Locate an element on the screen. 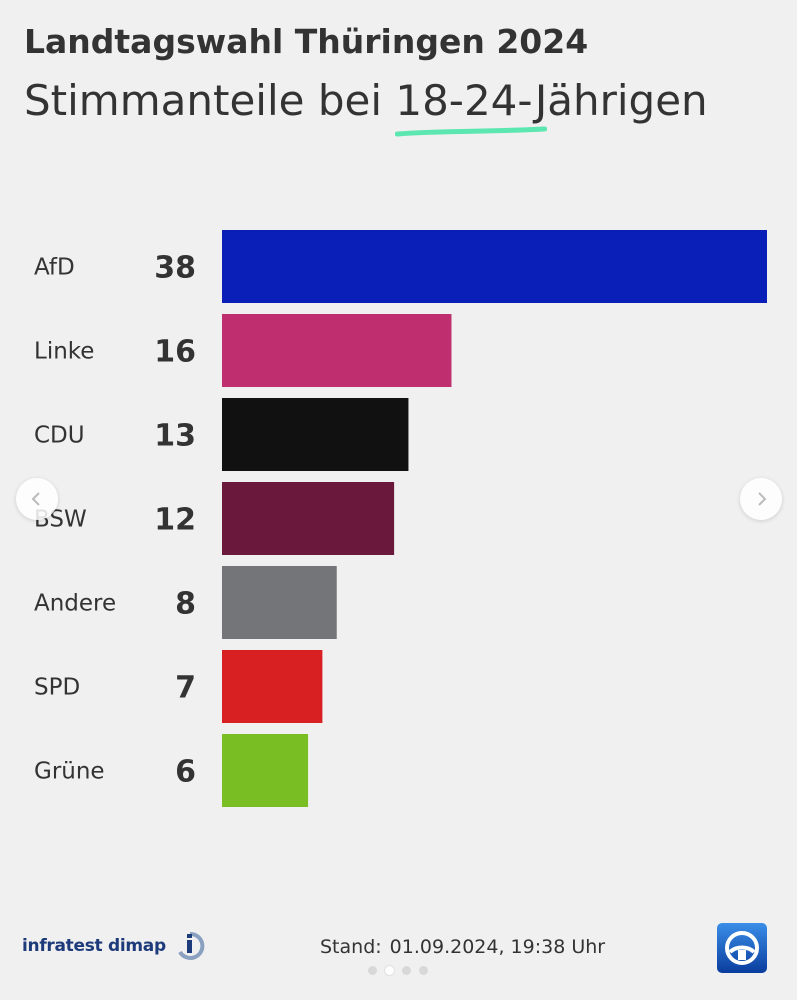 This screenshot has height=1000, width=797. stand-value: 01.09.2024, 19:38 Uhr is located at coordinates (497, 947).